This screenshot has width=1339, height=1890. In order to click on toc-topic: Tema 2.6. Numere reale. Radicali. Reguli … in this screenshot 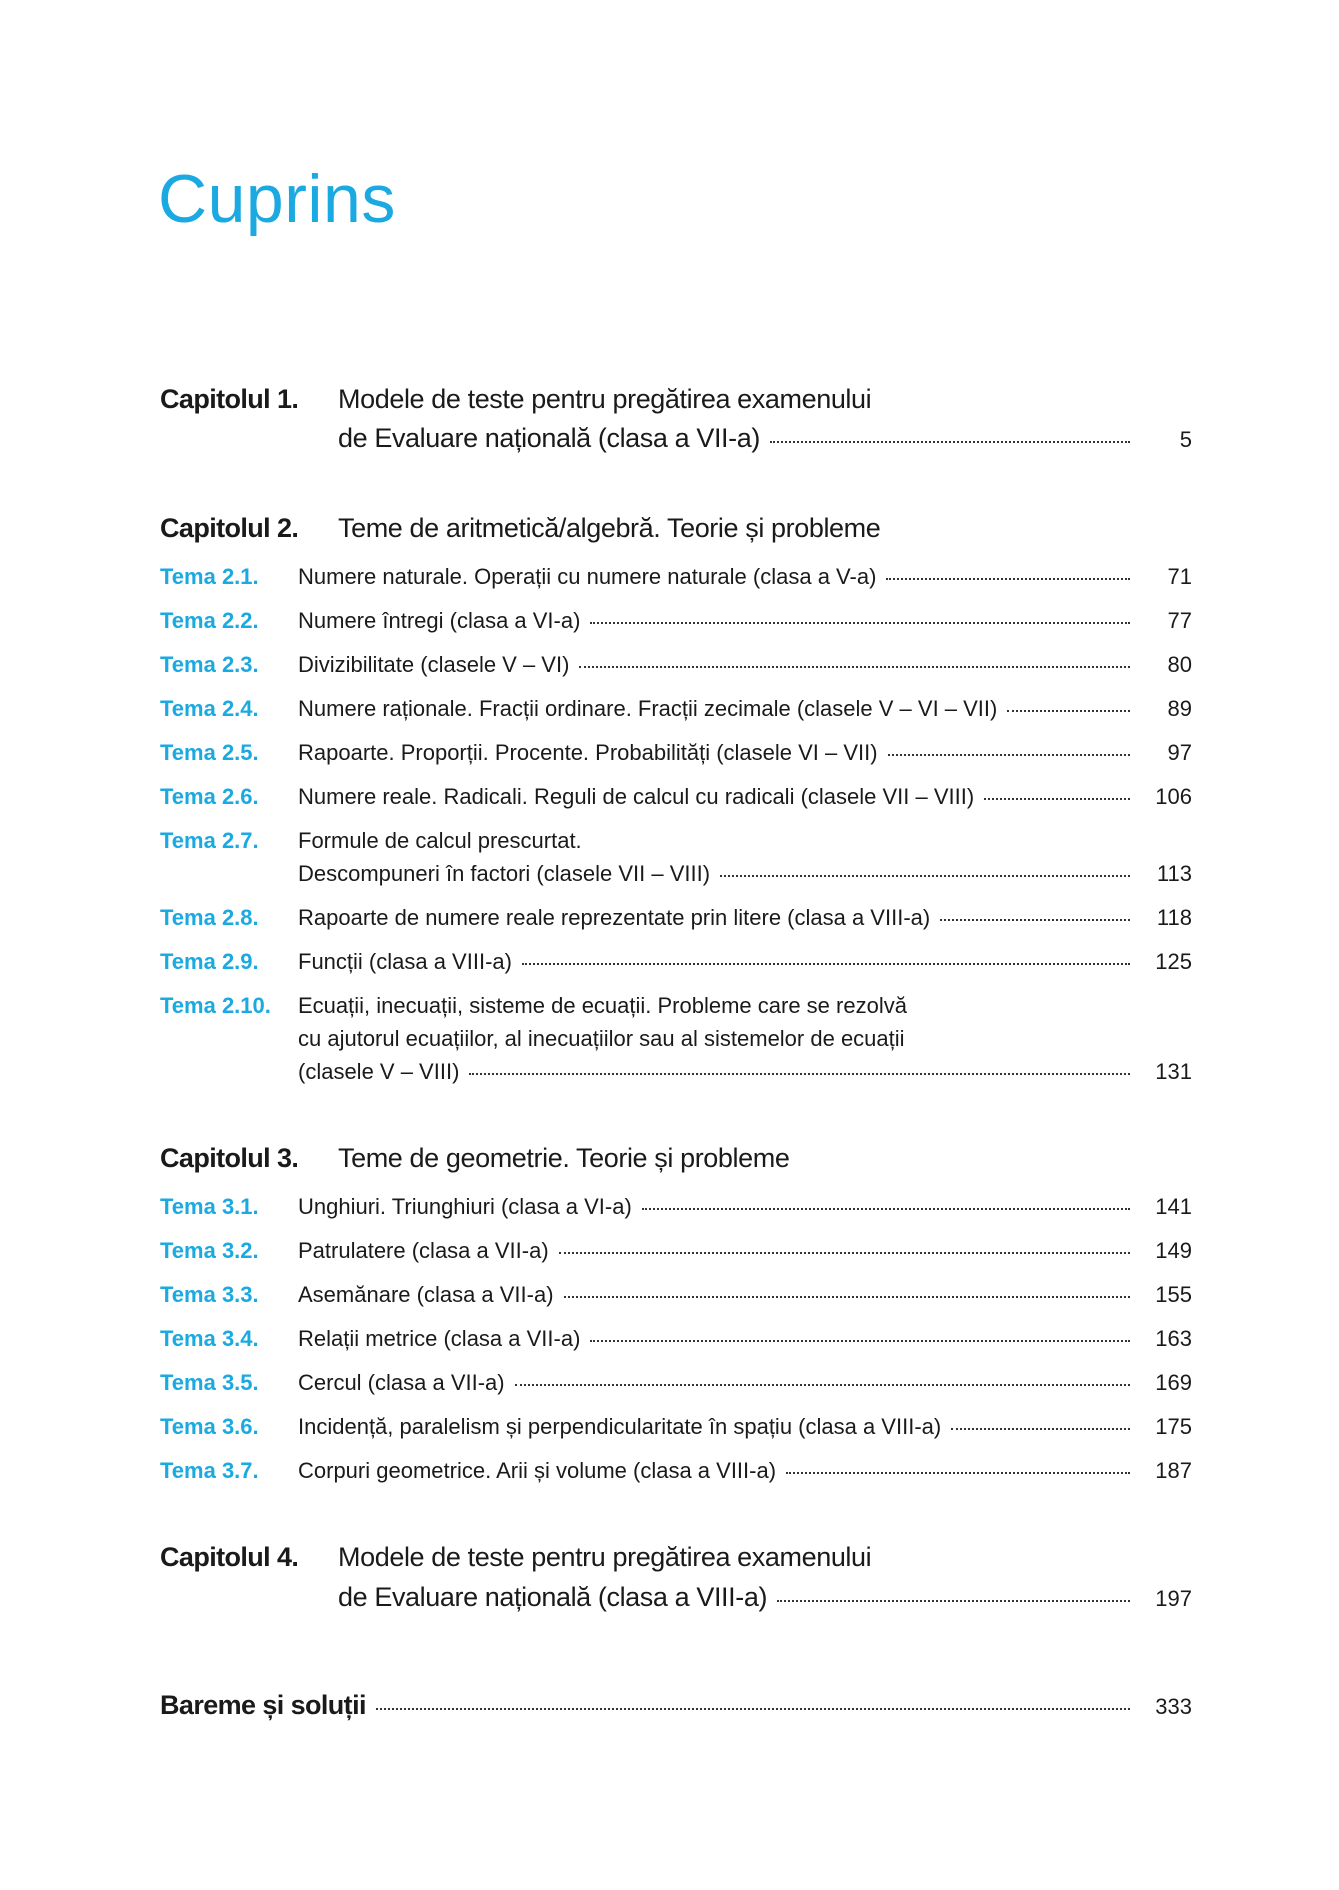, I will do `click(676, 797)`.